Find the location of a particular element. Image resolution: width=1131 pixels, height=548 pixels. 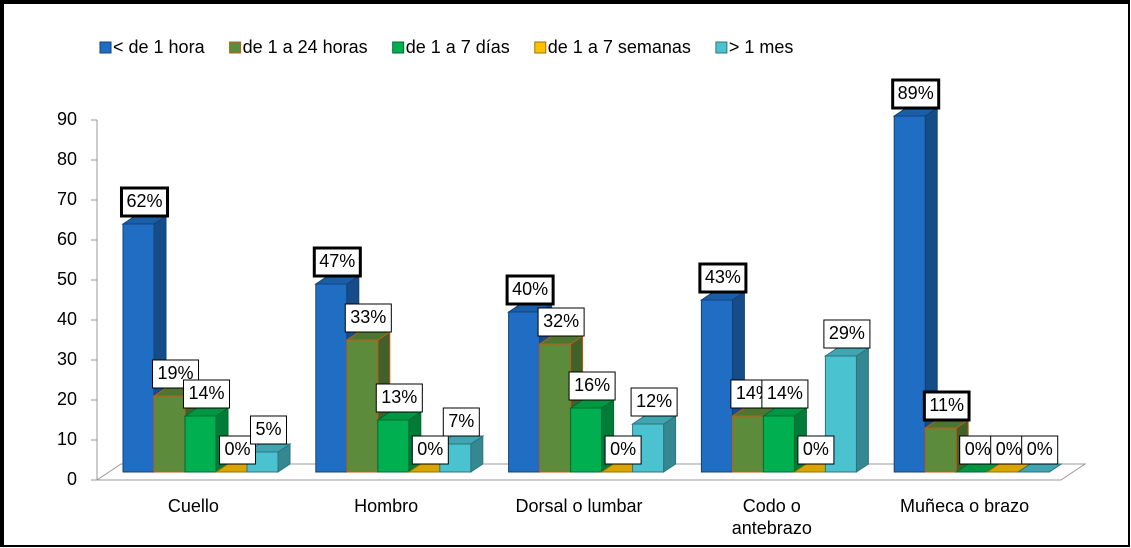

value-label: 16% is located at coordinates (592, 385).